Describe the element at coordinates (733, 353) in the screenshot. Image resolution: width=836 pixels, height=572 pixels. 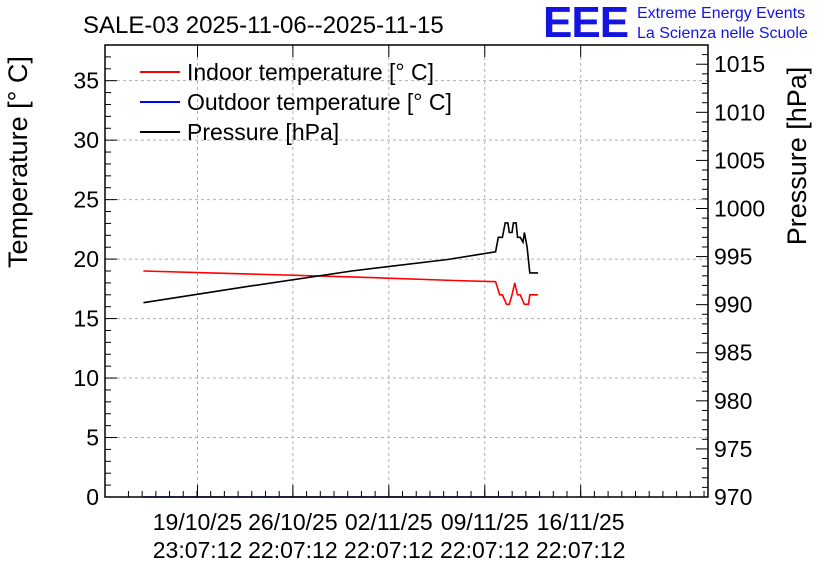
I see `y-right-tick-label: 985` at that location.